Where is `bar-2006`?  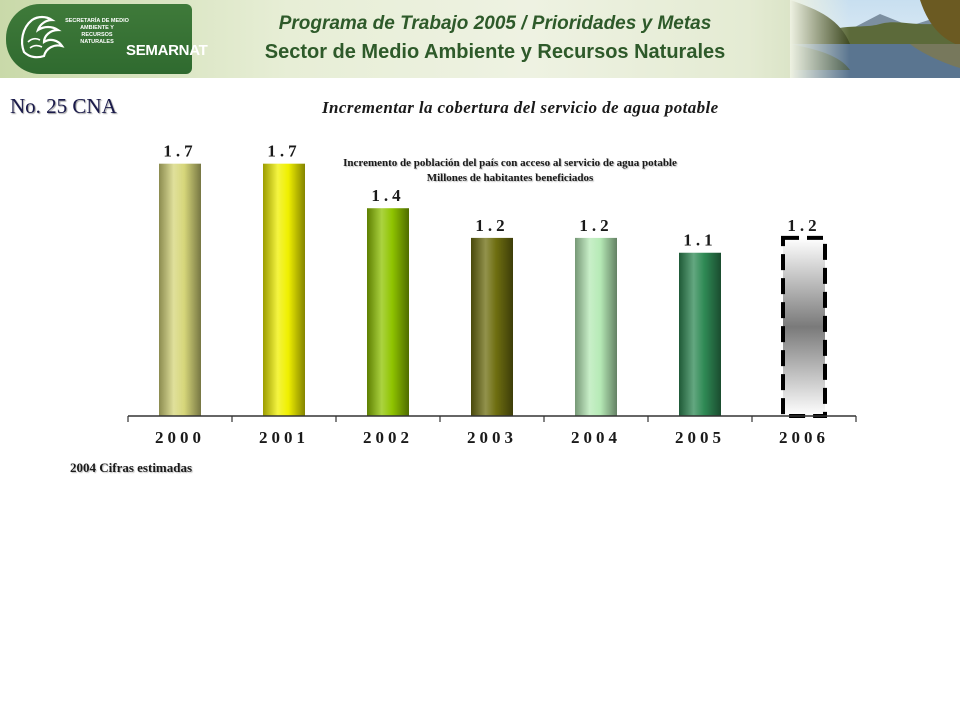 bar-2006 is located at coordinates (804, 326).